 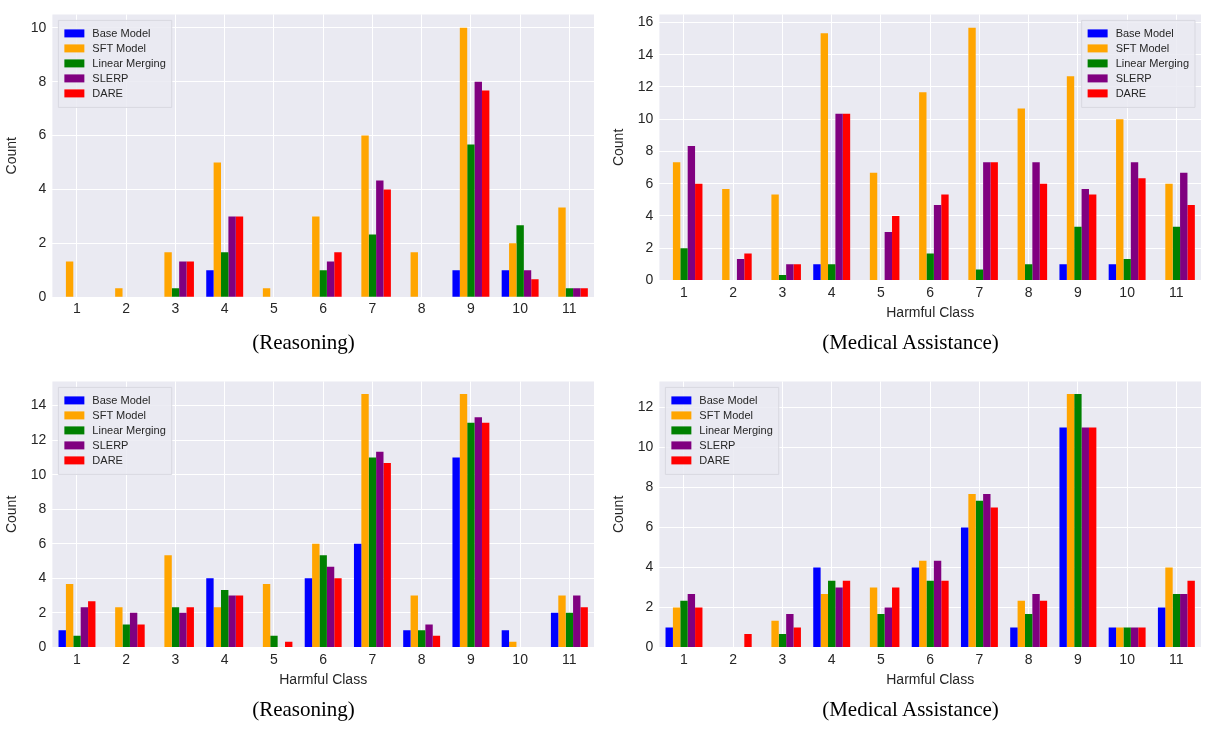 I want to click on x-tick-label: 1, so click(x=77, y=658).